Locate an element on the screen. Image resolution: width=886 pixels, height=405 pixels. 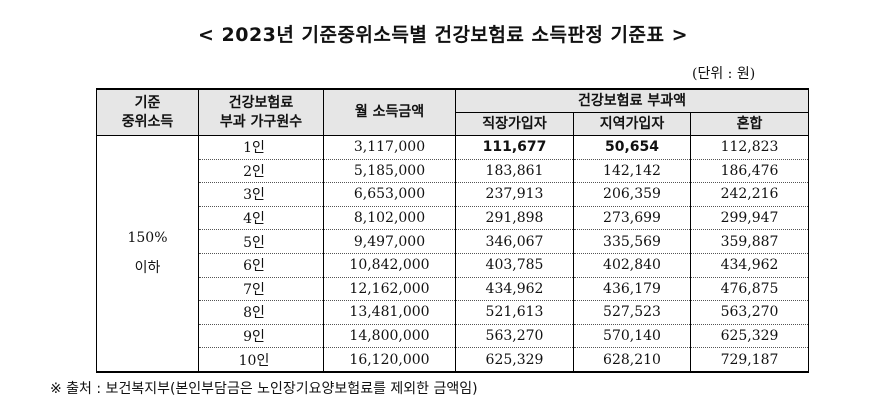
mixed-cell: 186,476 is located at coordinates (749, 171).